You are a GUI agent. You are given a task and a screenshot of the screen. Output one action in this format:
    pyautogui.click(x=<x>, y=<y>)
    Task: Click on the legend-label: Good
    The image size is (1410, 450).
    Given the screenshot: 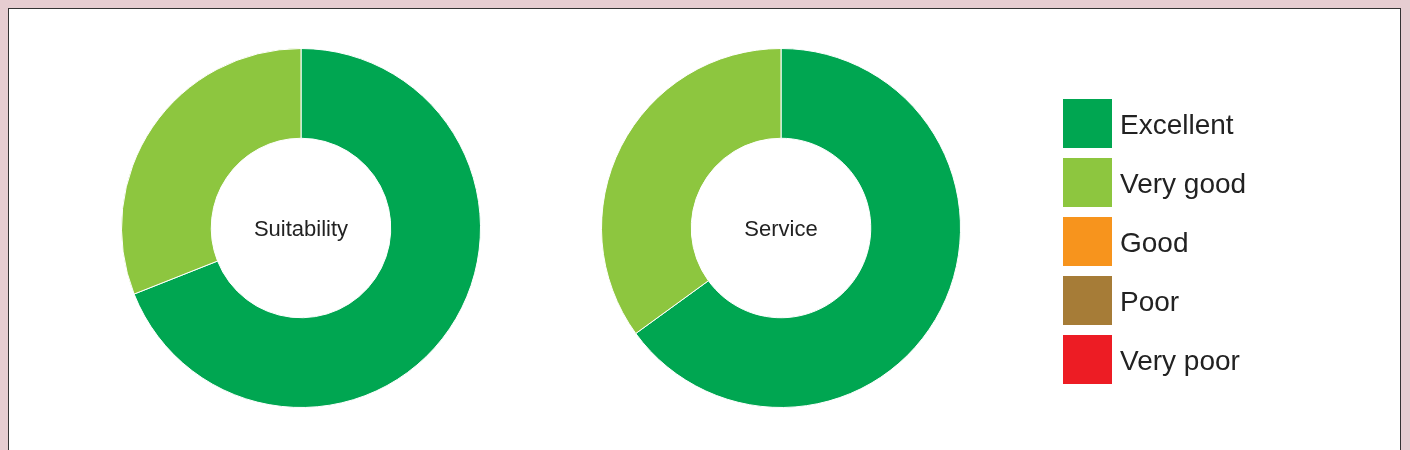 What is the action you would take?
    pyautogui.click(x=1154, y=242)
    